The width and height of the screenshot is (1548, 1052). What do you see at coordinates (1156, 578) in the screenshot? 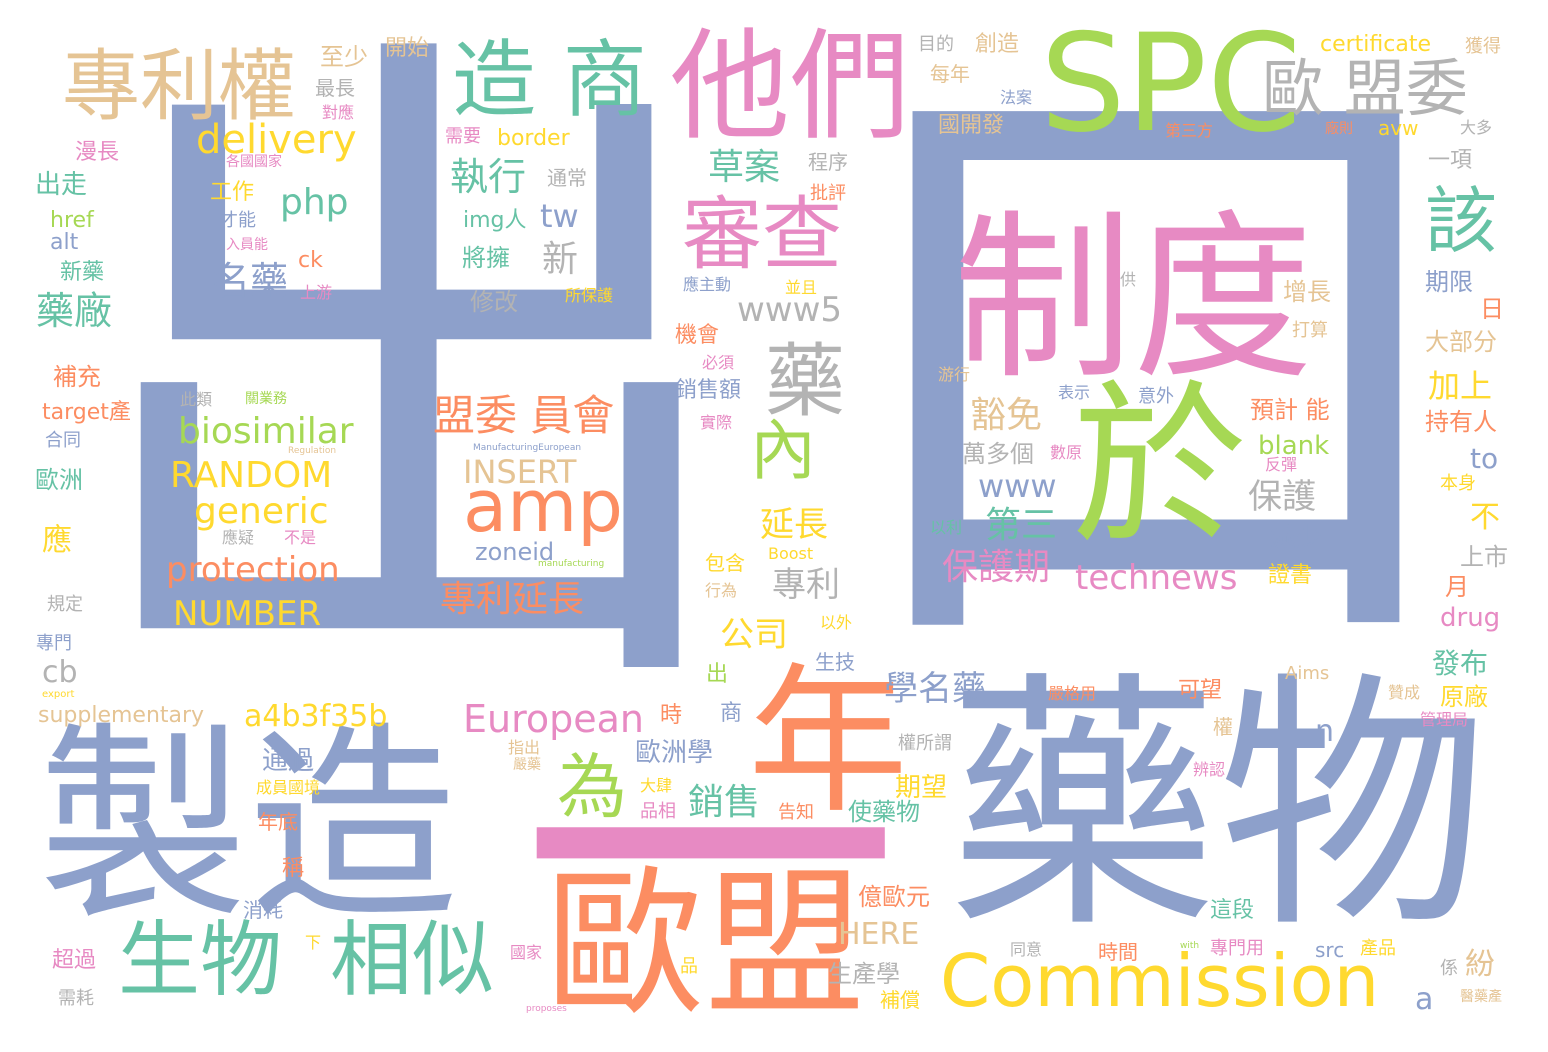
I see `word-technews: technews` at bounding box center [1156, 578].